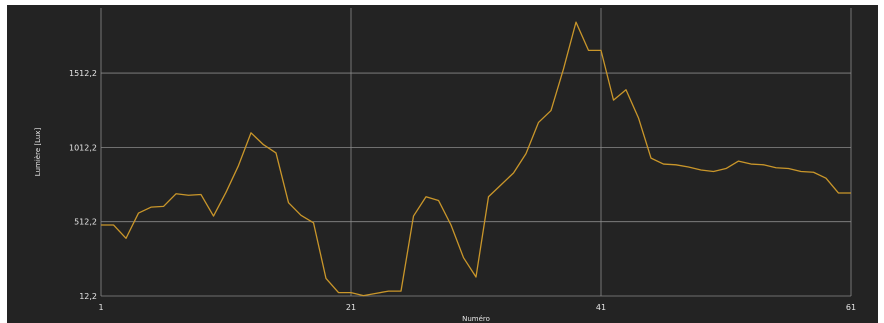 The height and width of the screenshot is (323, 884). Describe the element at coordinates (85, 222) in the screenshot. I see `y-tick-label: 512,2` at that location.